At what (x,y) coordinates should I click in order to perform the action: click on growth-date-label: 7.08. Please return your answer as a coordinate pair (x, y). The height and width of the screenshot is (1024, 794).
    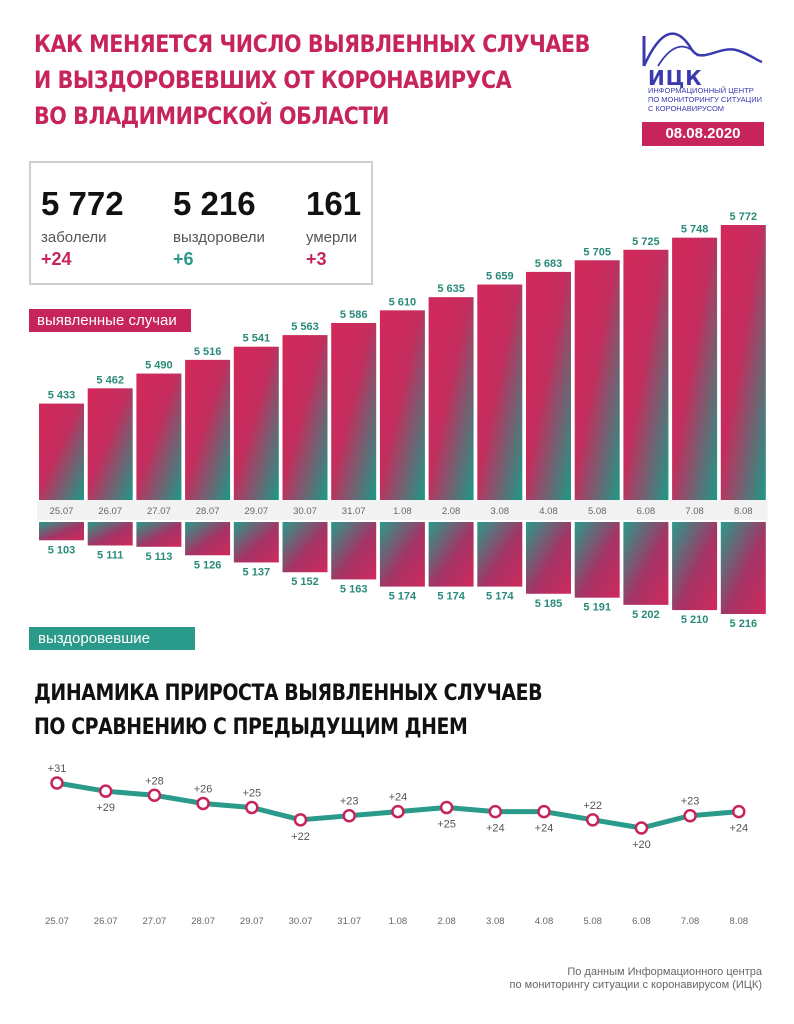
    Looking at the image, I should click on (690, 921).